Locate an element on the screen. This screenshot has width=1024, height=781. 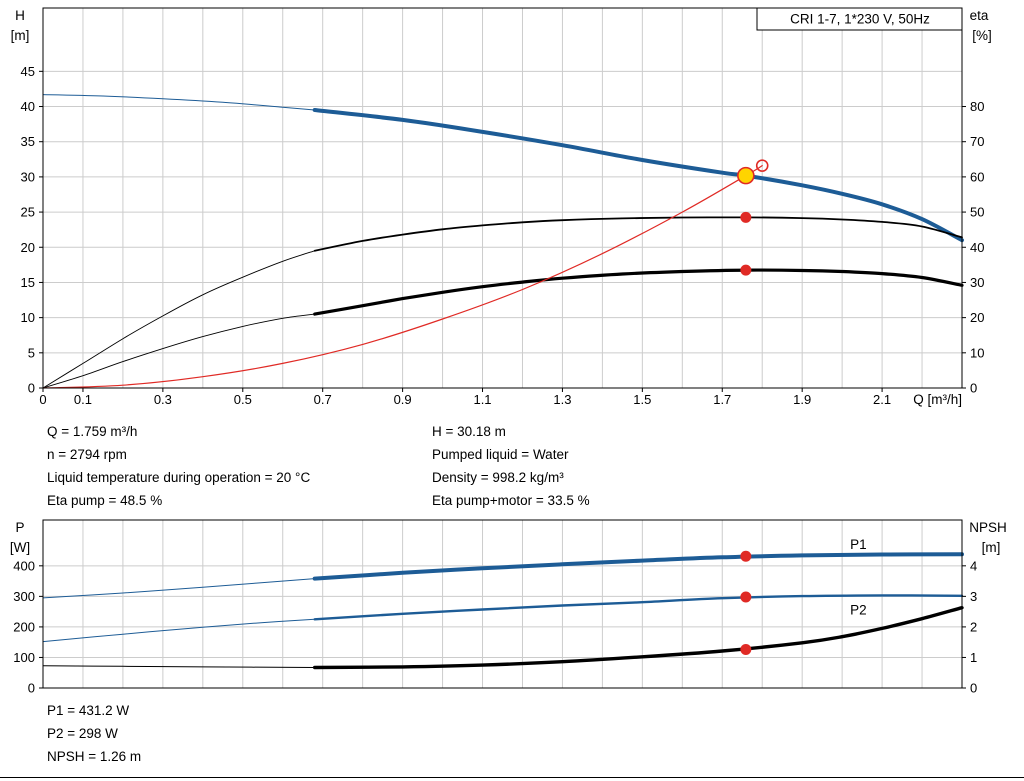
tick-label-x: 2.1 is located at coordinates (882, 399).